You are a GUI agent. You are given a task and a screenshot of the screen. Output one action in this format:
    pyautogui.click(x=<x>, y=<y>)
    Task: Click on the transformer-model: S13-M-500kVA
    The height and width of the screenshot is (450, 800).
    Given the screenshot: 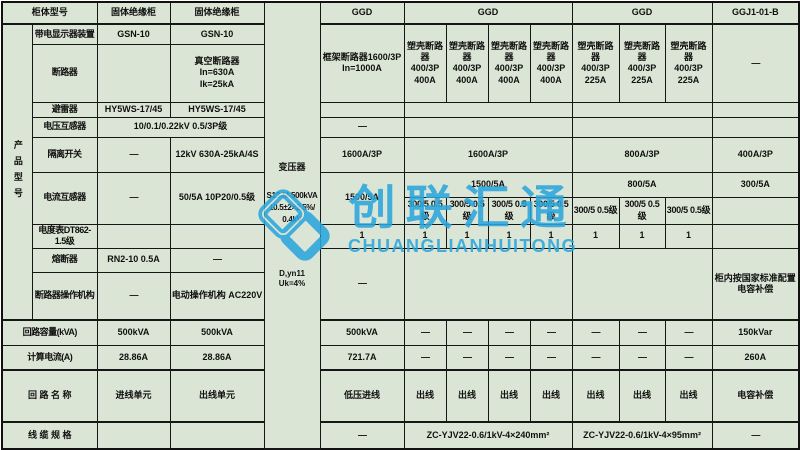 What is the action you would take?
    pyautogui.click(x=292, y=196)
    